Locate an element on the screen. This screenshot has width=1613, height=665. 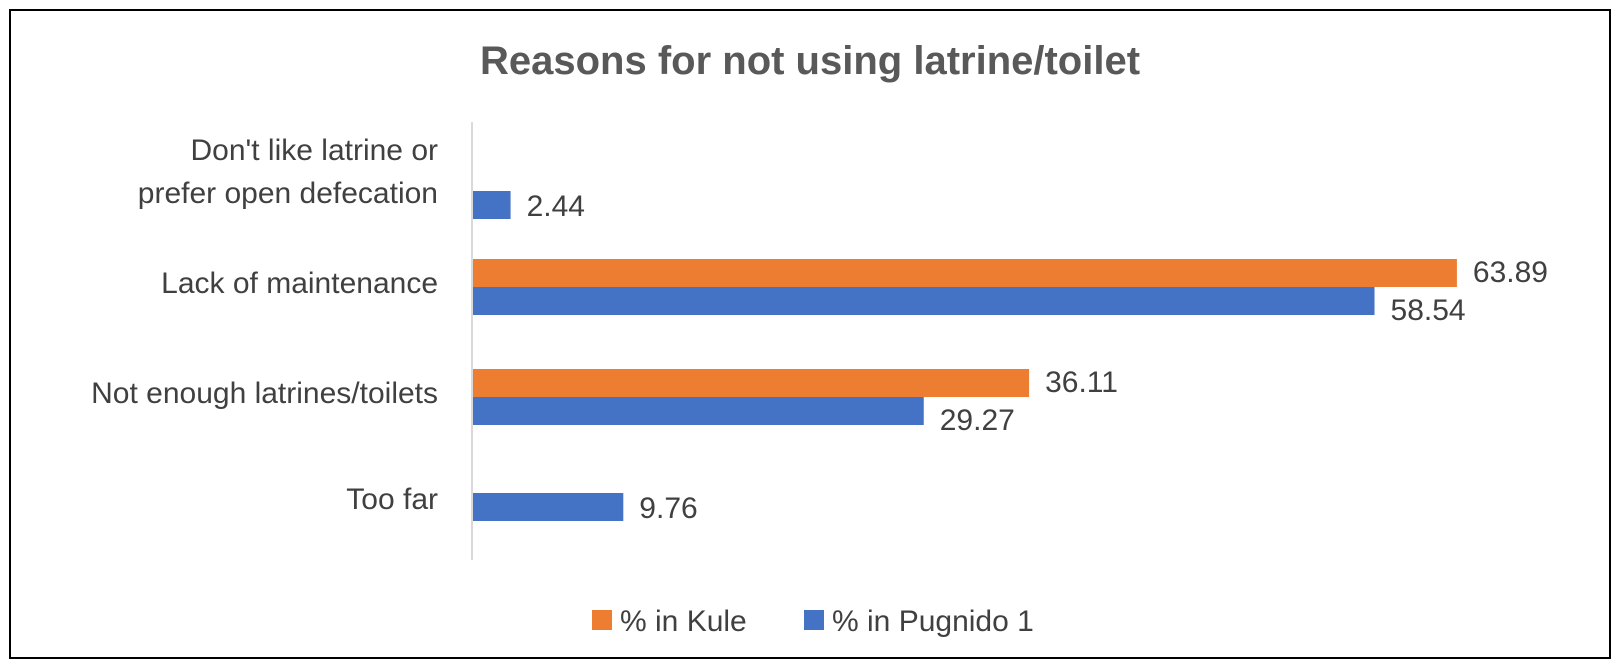
legend: % in Kule % in Pugnido 1 is located at coordinates (813, 621).